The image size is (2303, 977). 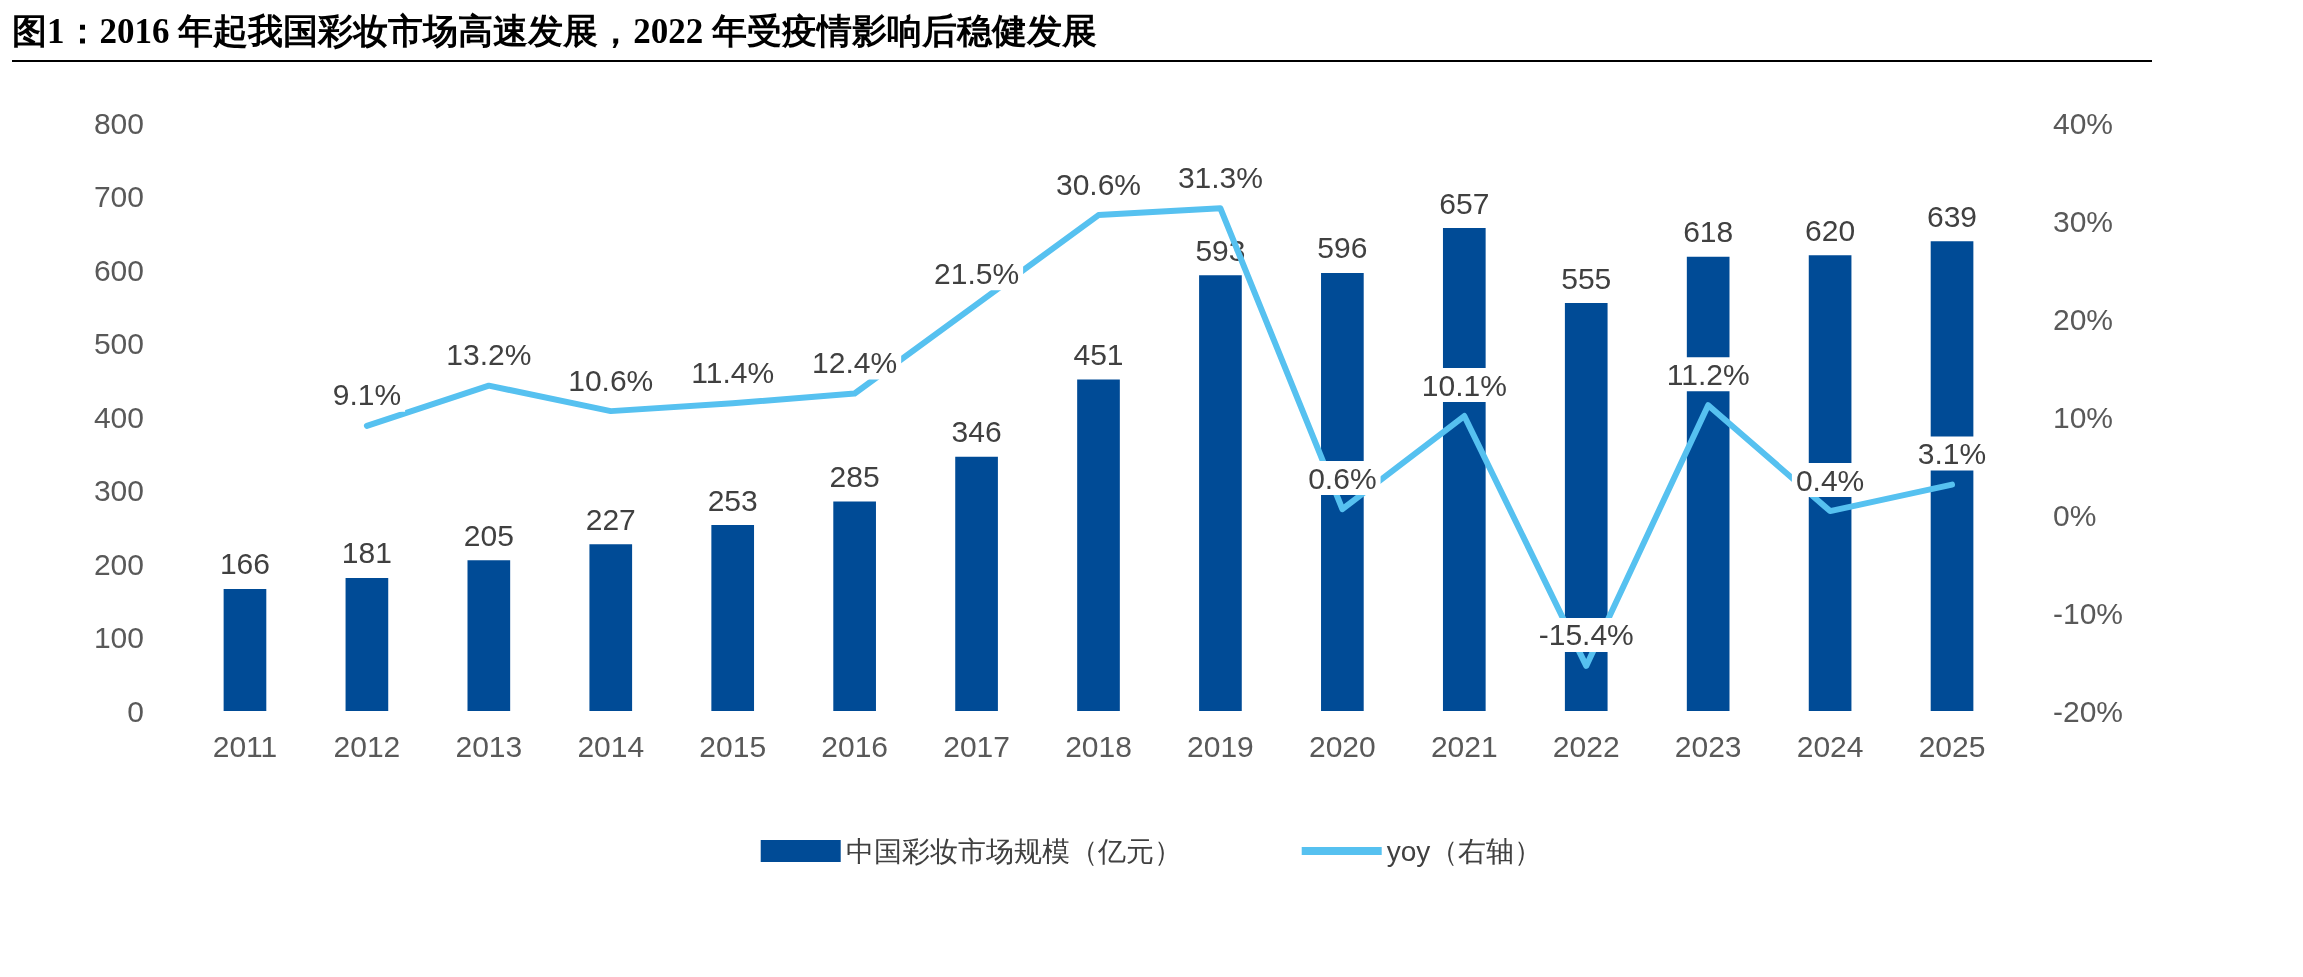 I want to click on legend-label: yoy（右轴）, so click(x=1464, y=851).